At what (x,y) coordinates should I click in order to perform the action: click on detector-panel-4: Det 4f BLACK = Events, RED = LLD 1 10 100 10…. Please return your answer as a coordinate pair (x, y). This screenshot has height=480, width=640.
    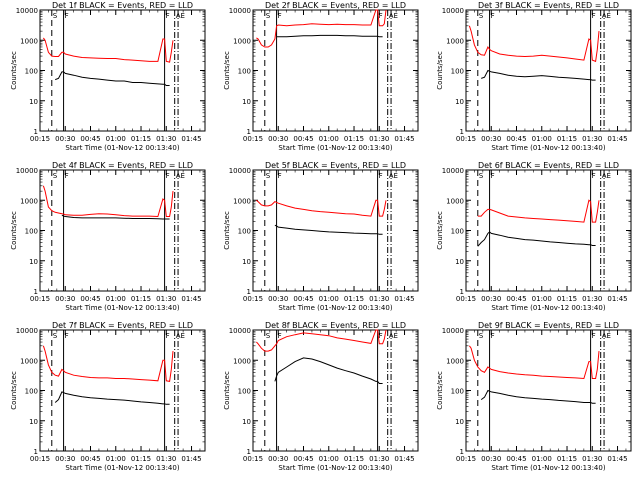
    Looking at the image, I should click on (108, 236).